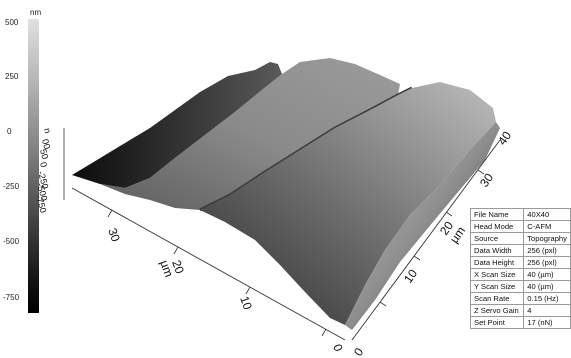 The width and height of the screenshot is (571, 358). What do you see at coordinates (497, 298) in the screenshot?
I see `info-key: Scan Rate` at bounding box center [497, 298].